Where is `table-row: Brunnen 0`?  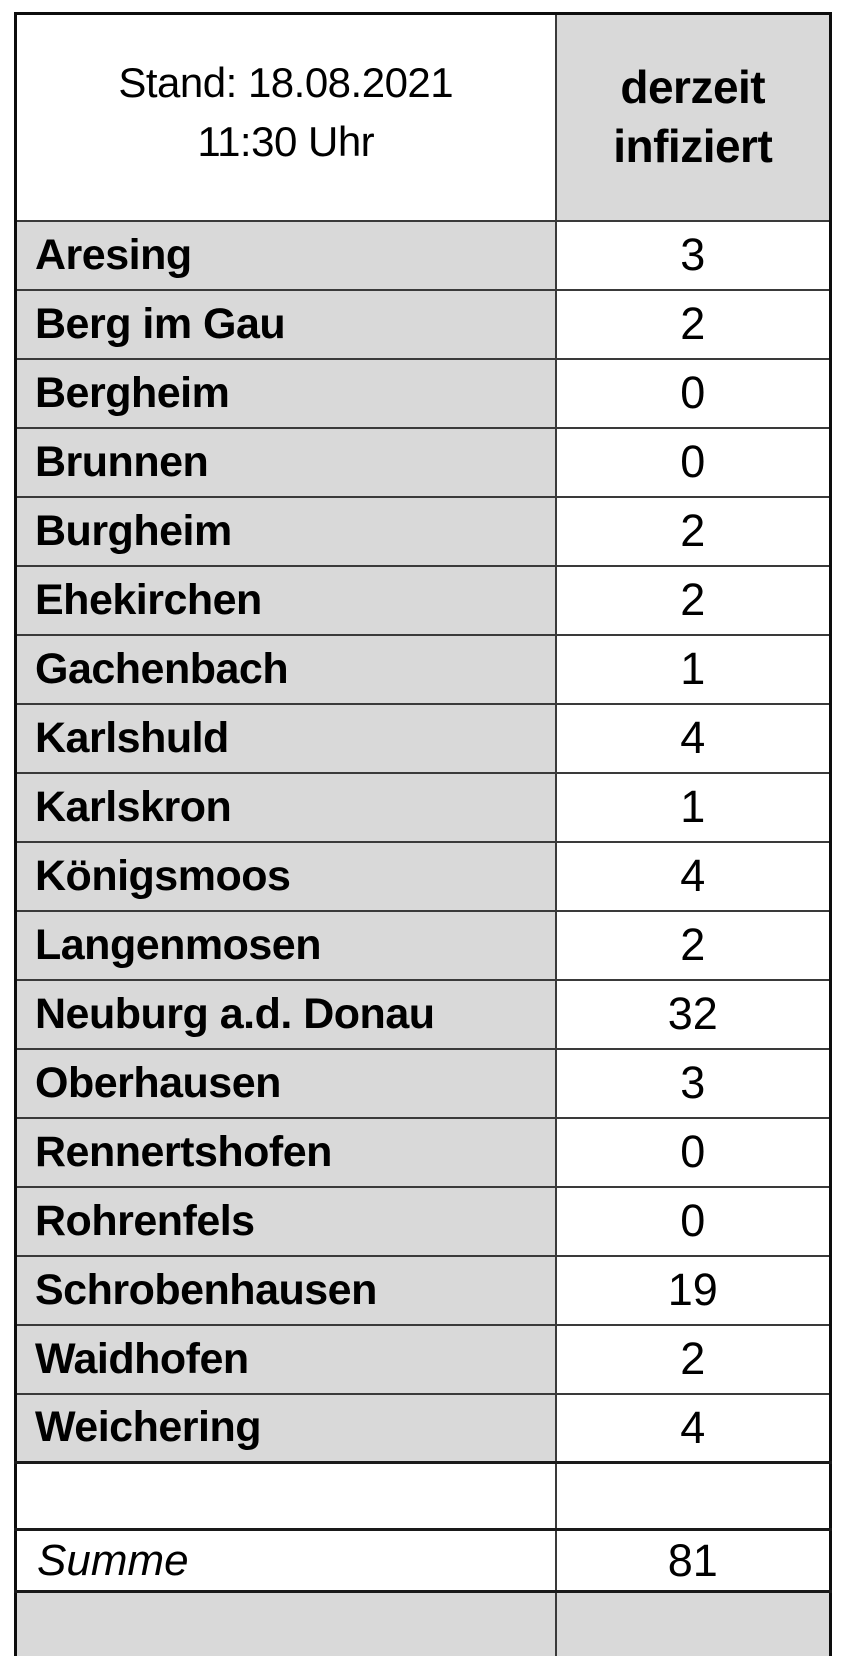 table-row: Brunnen 0 is located at coordinates (423, 462).